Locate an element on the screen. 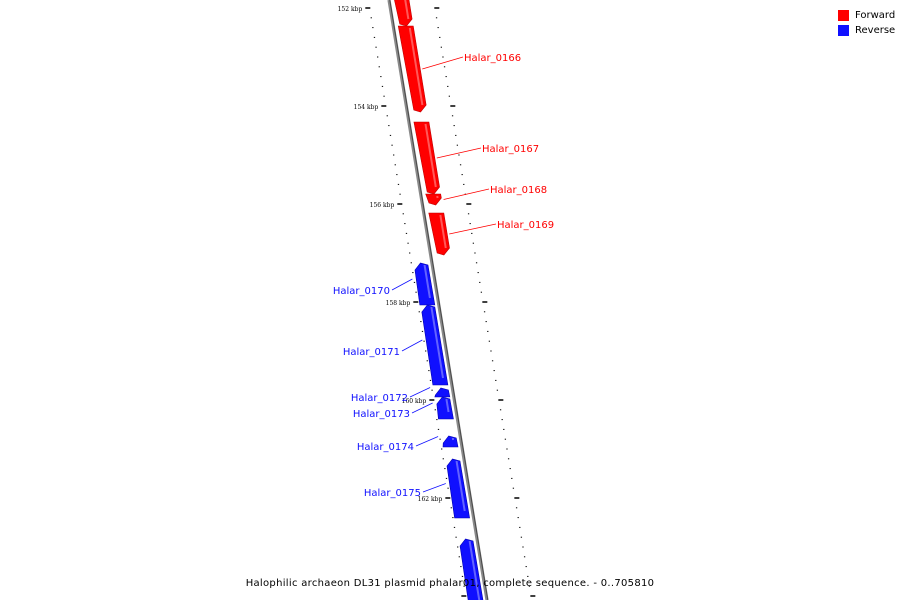  gene-label: Halar_0169 is located at coordinates (525, 225).